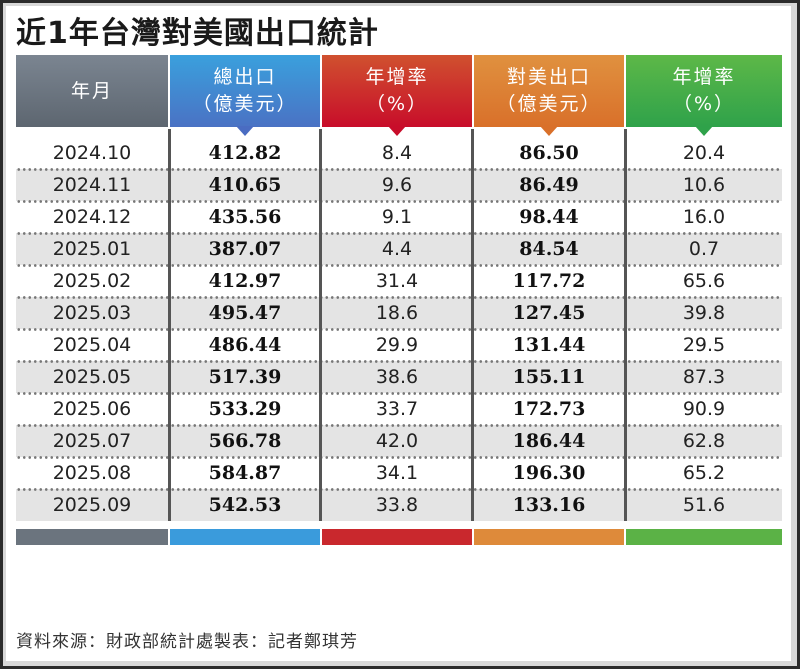 The width and height of the screenshot is (800, 669). I want to click on table-row: 2025.04 486.44 29.9 131.44 29.5, so click(399, 346).